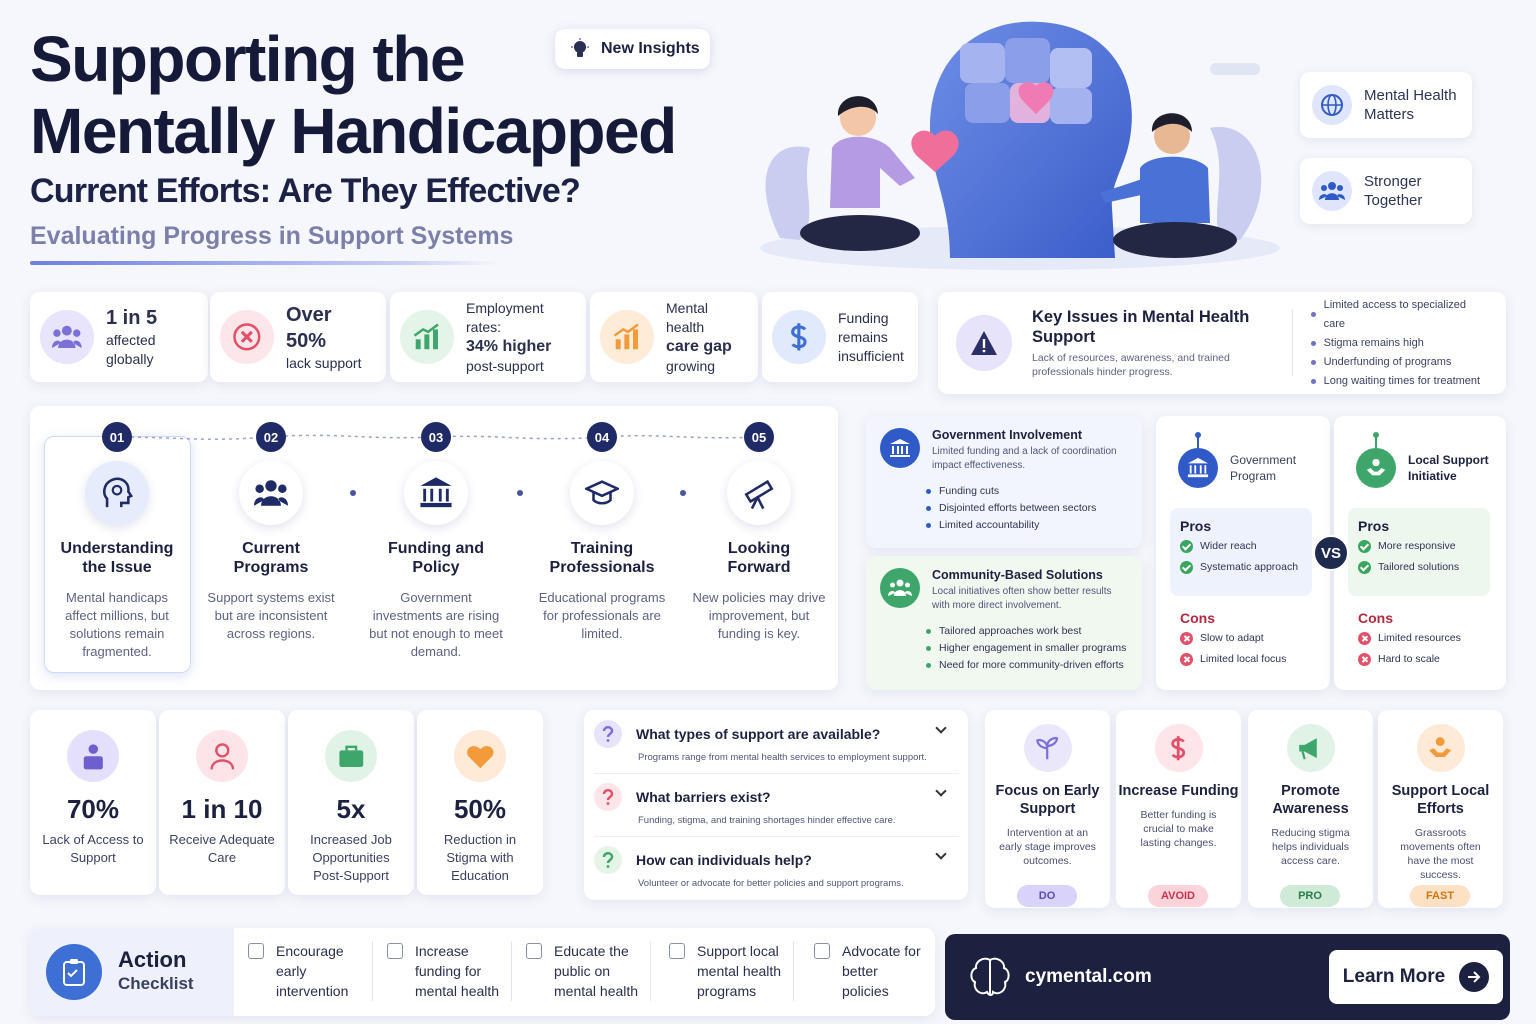 This screenshot has height=1024, width=1536. I want to click on stat-sub: Funding remains insufficient, so click(871, 336).